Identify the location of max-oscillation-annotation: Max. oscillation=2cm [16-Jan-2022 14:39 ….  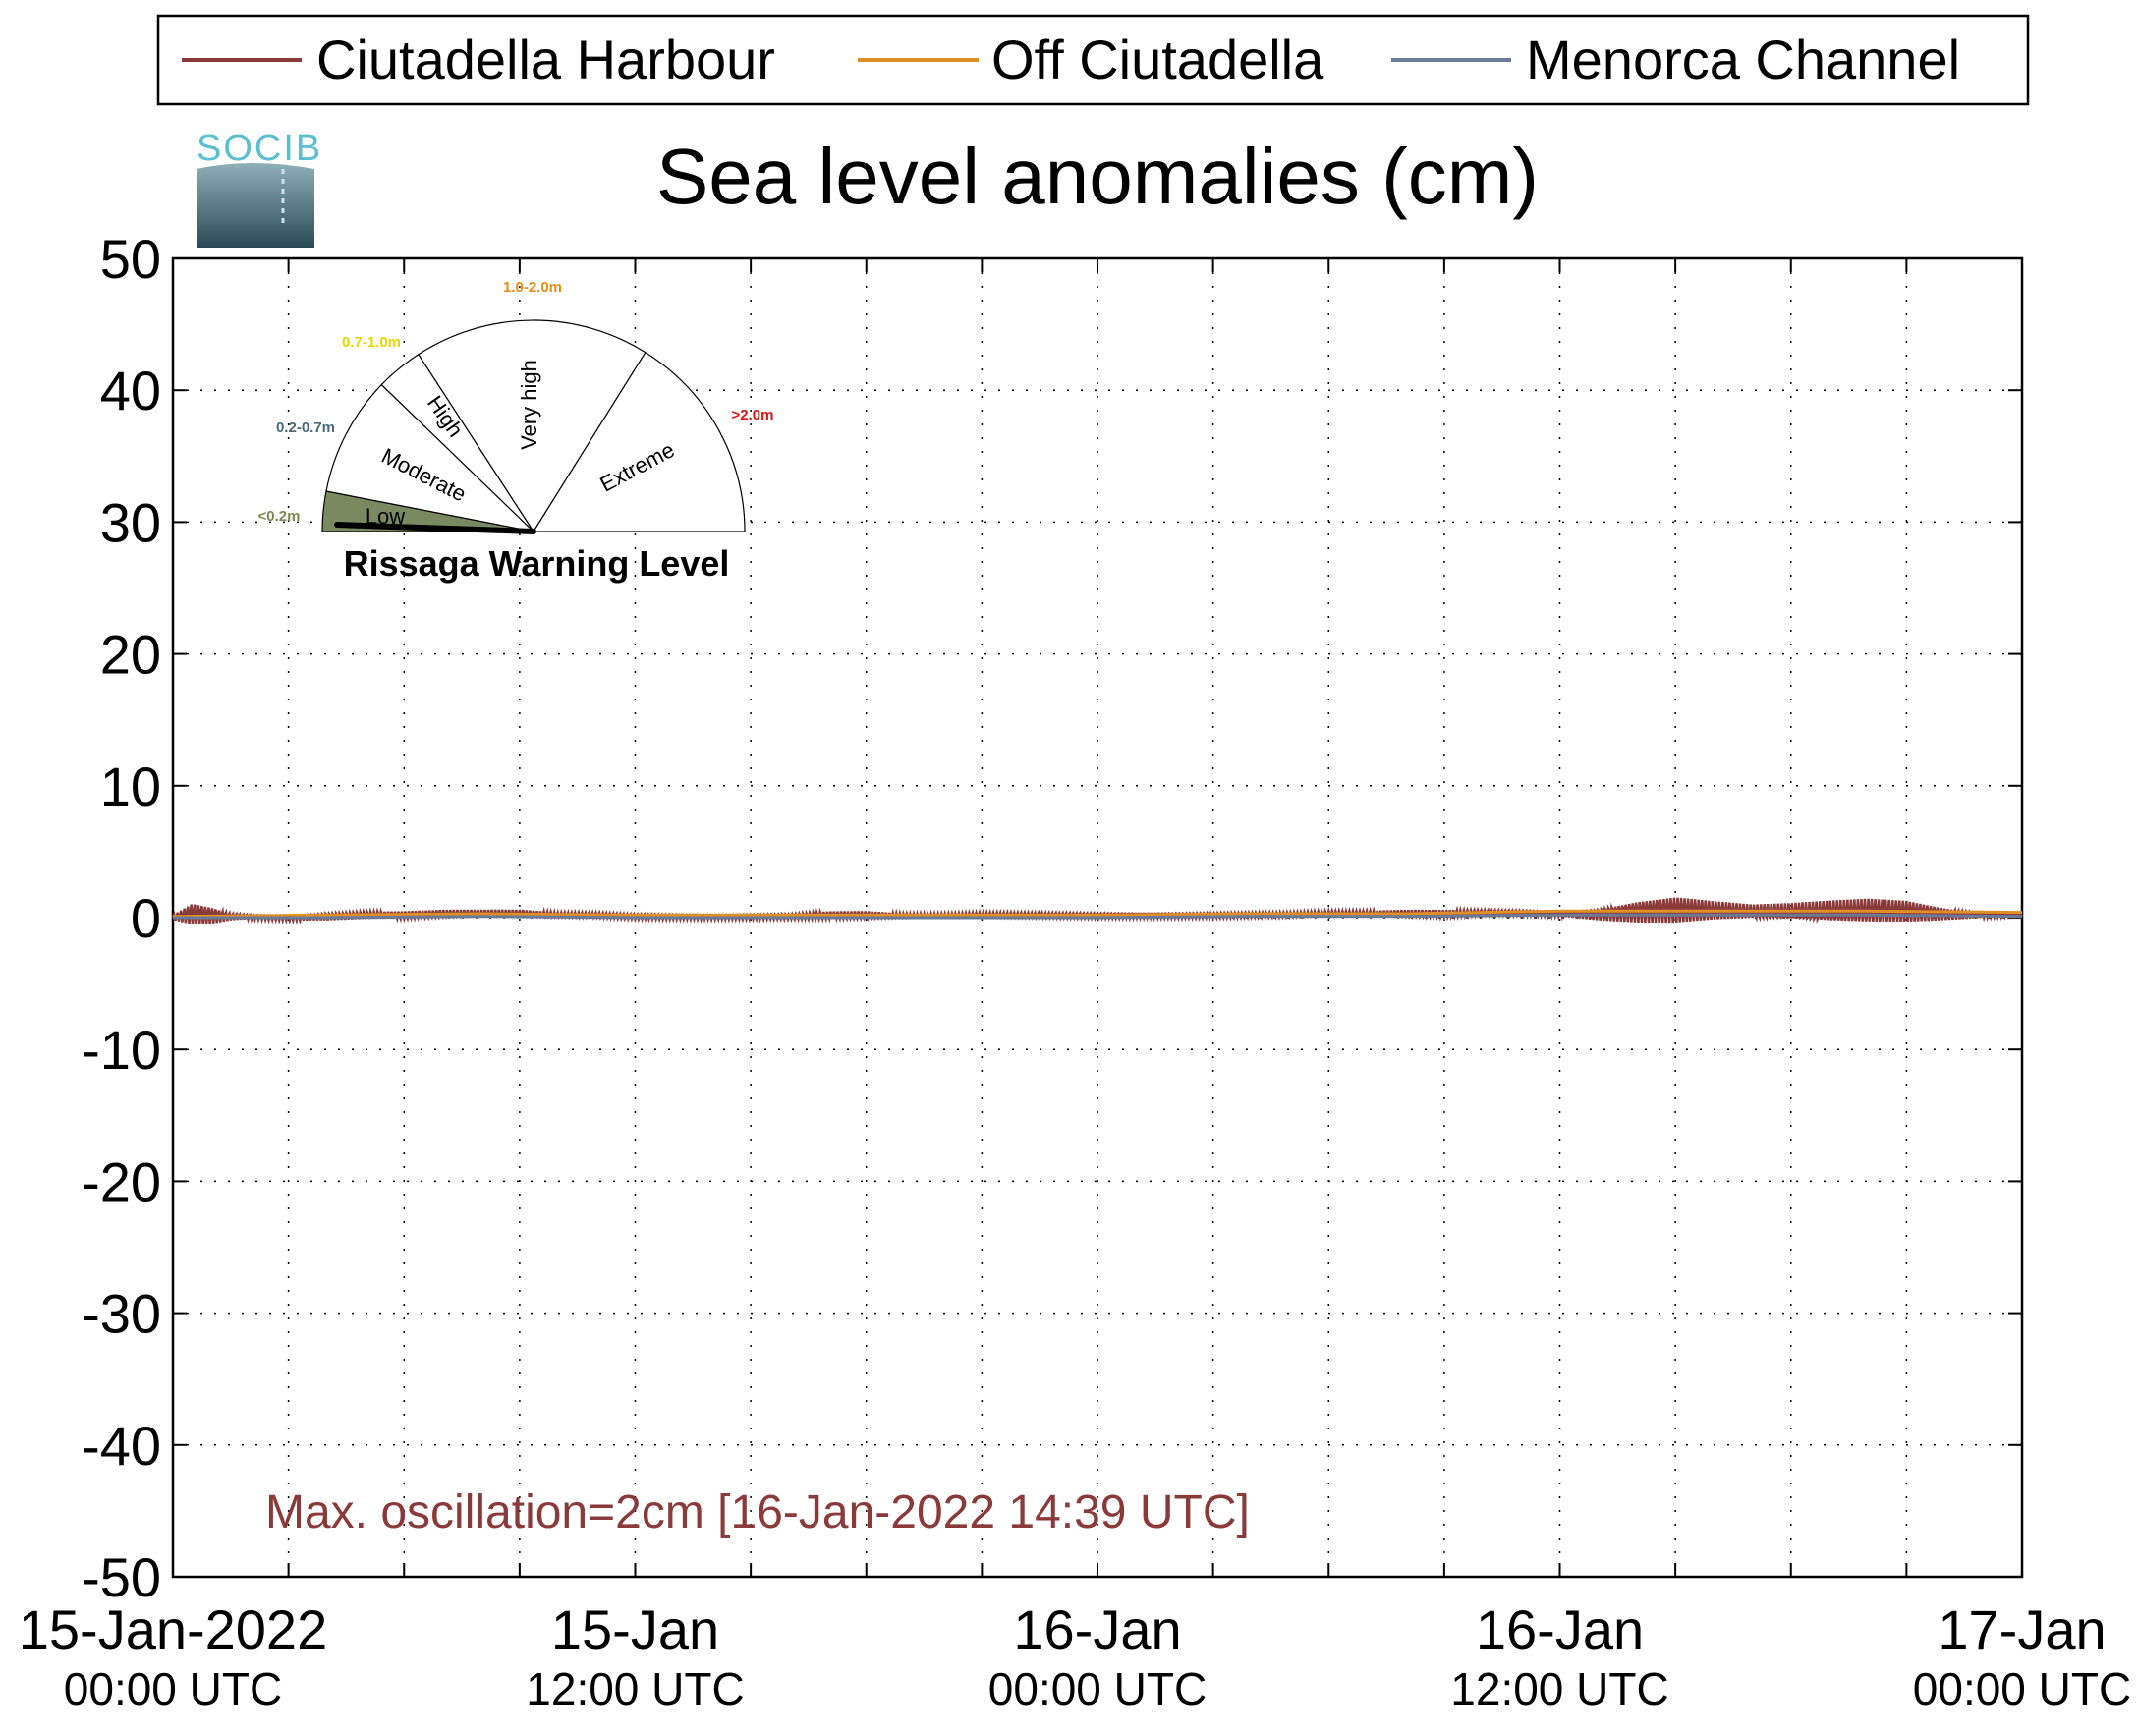
(757, 1512).